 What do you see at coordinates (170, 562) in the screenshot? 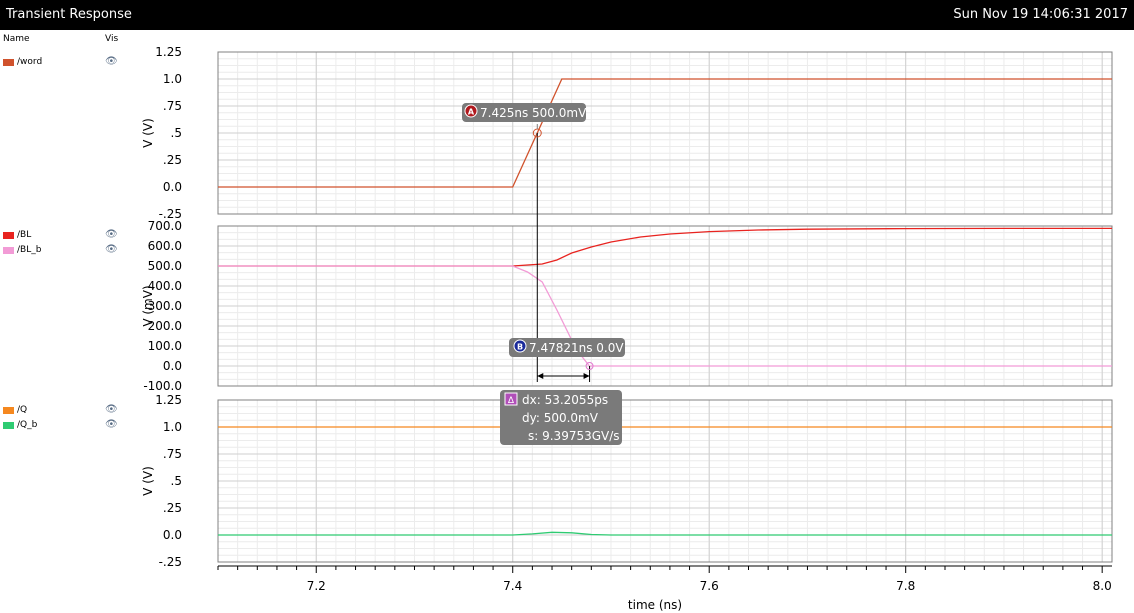
I see `y-tick-label: -.25` at bounding box center [170, 562].